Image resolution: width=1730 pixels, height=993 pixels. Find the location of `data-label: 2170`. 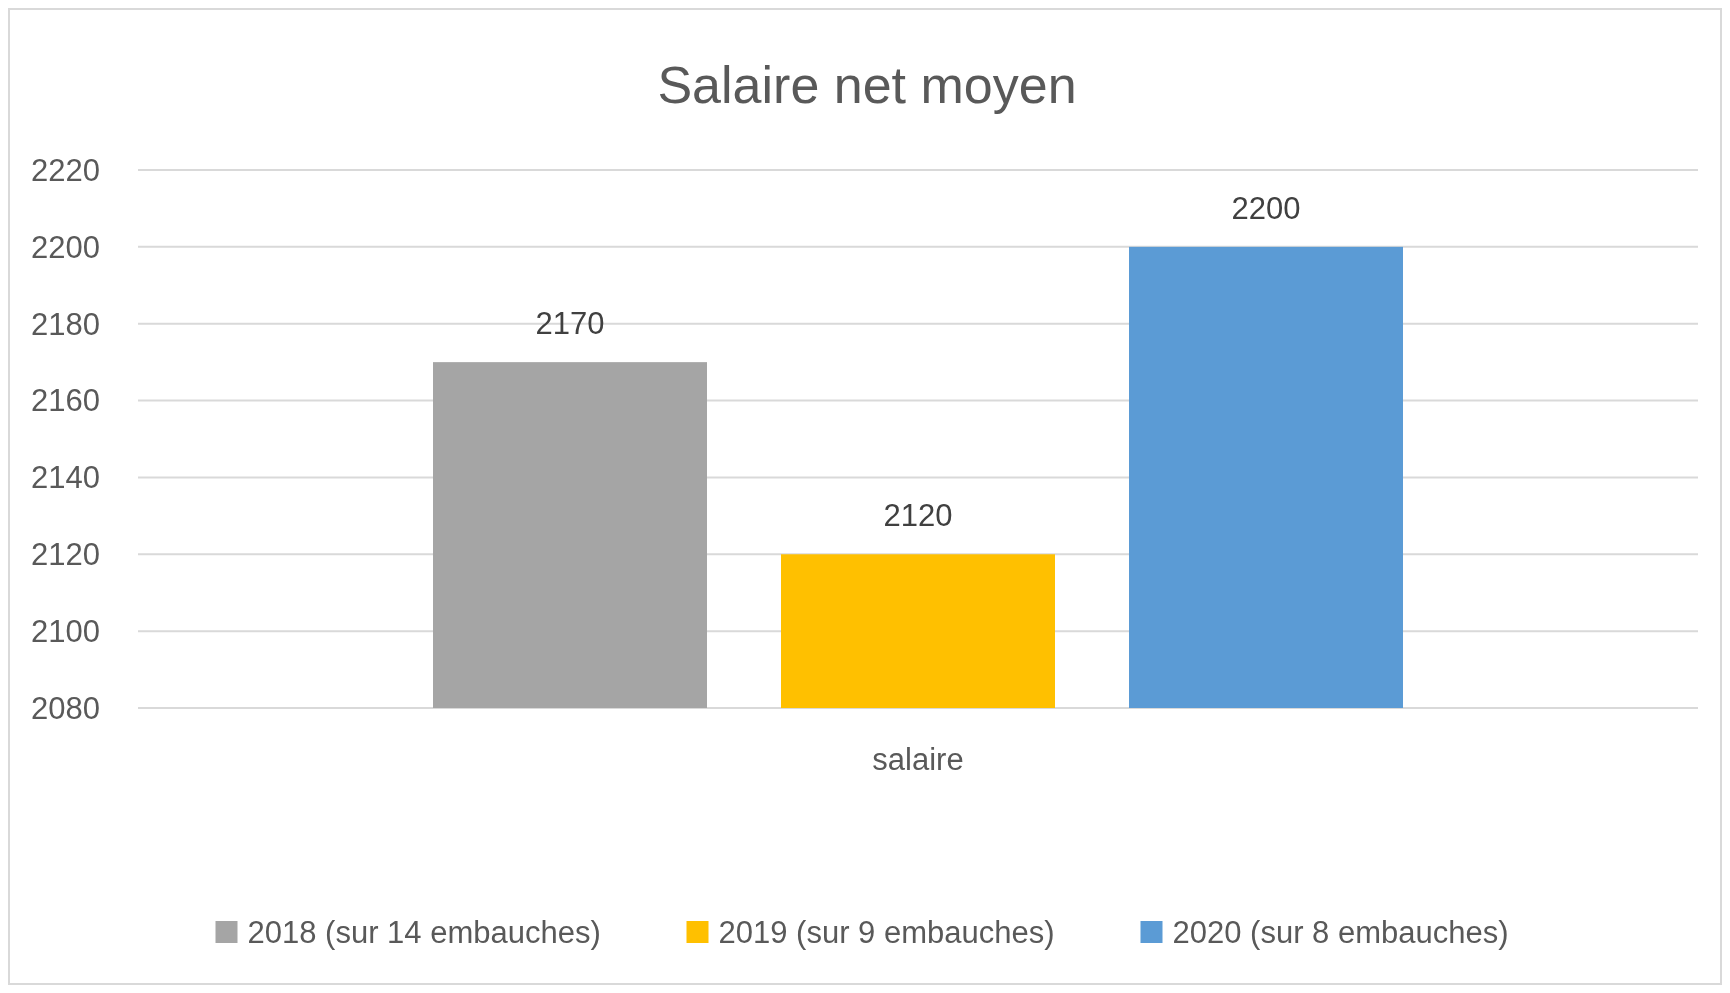

data-label: 2170 is located at coordinates (570, 324).